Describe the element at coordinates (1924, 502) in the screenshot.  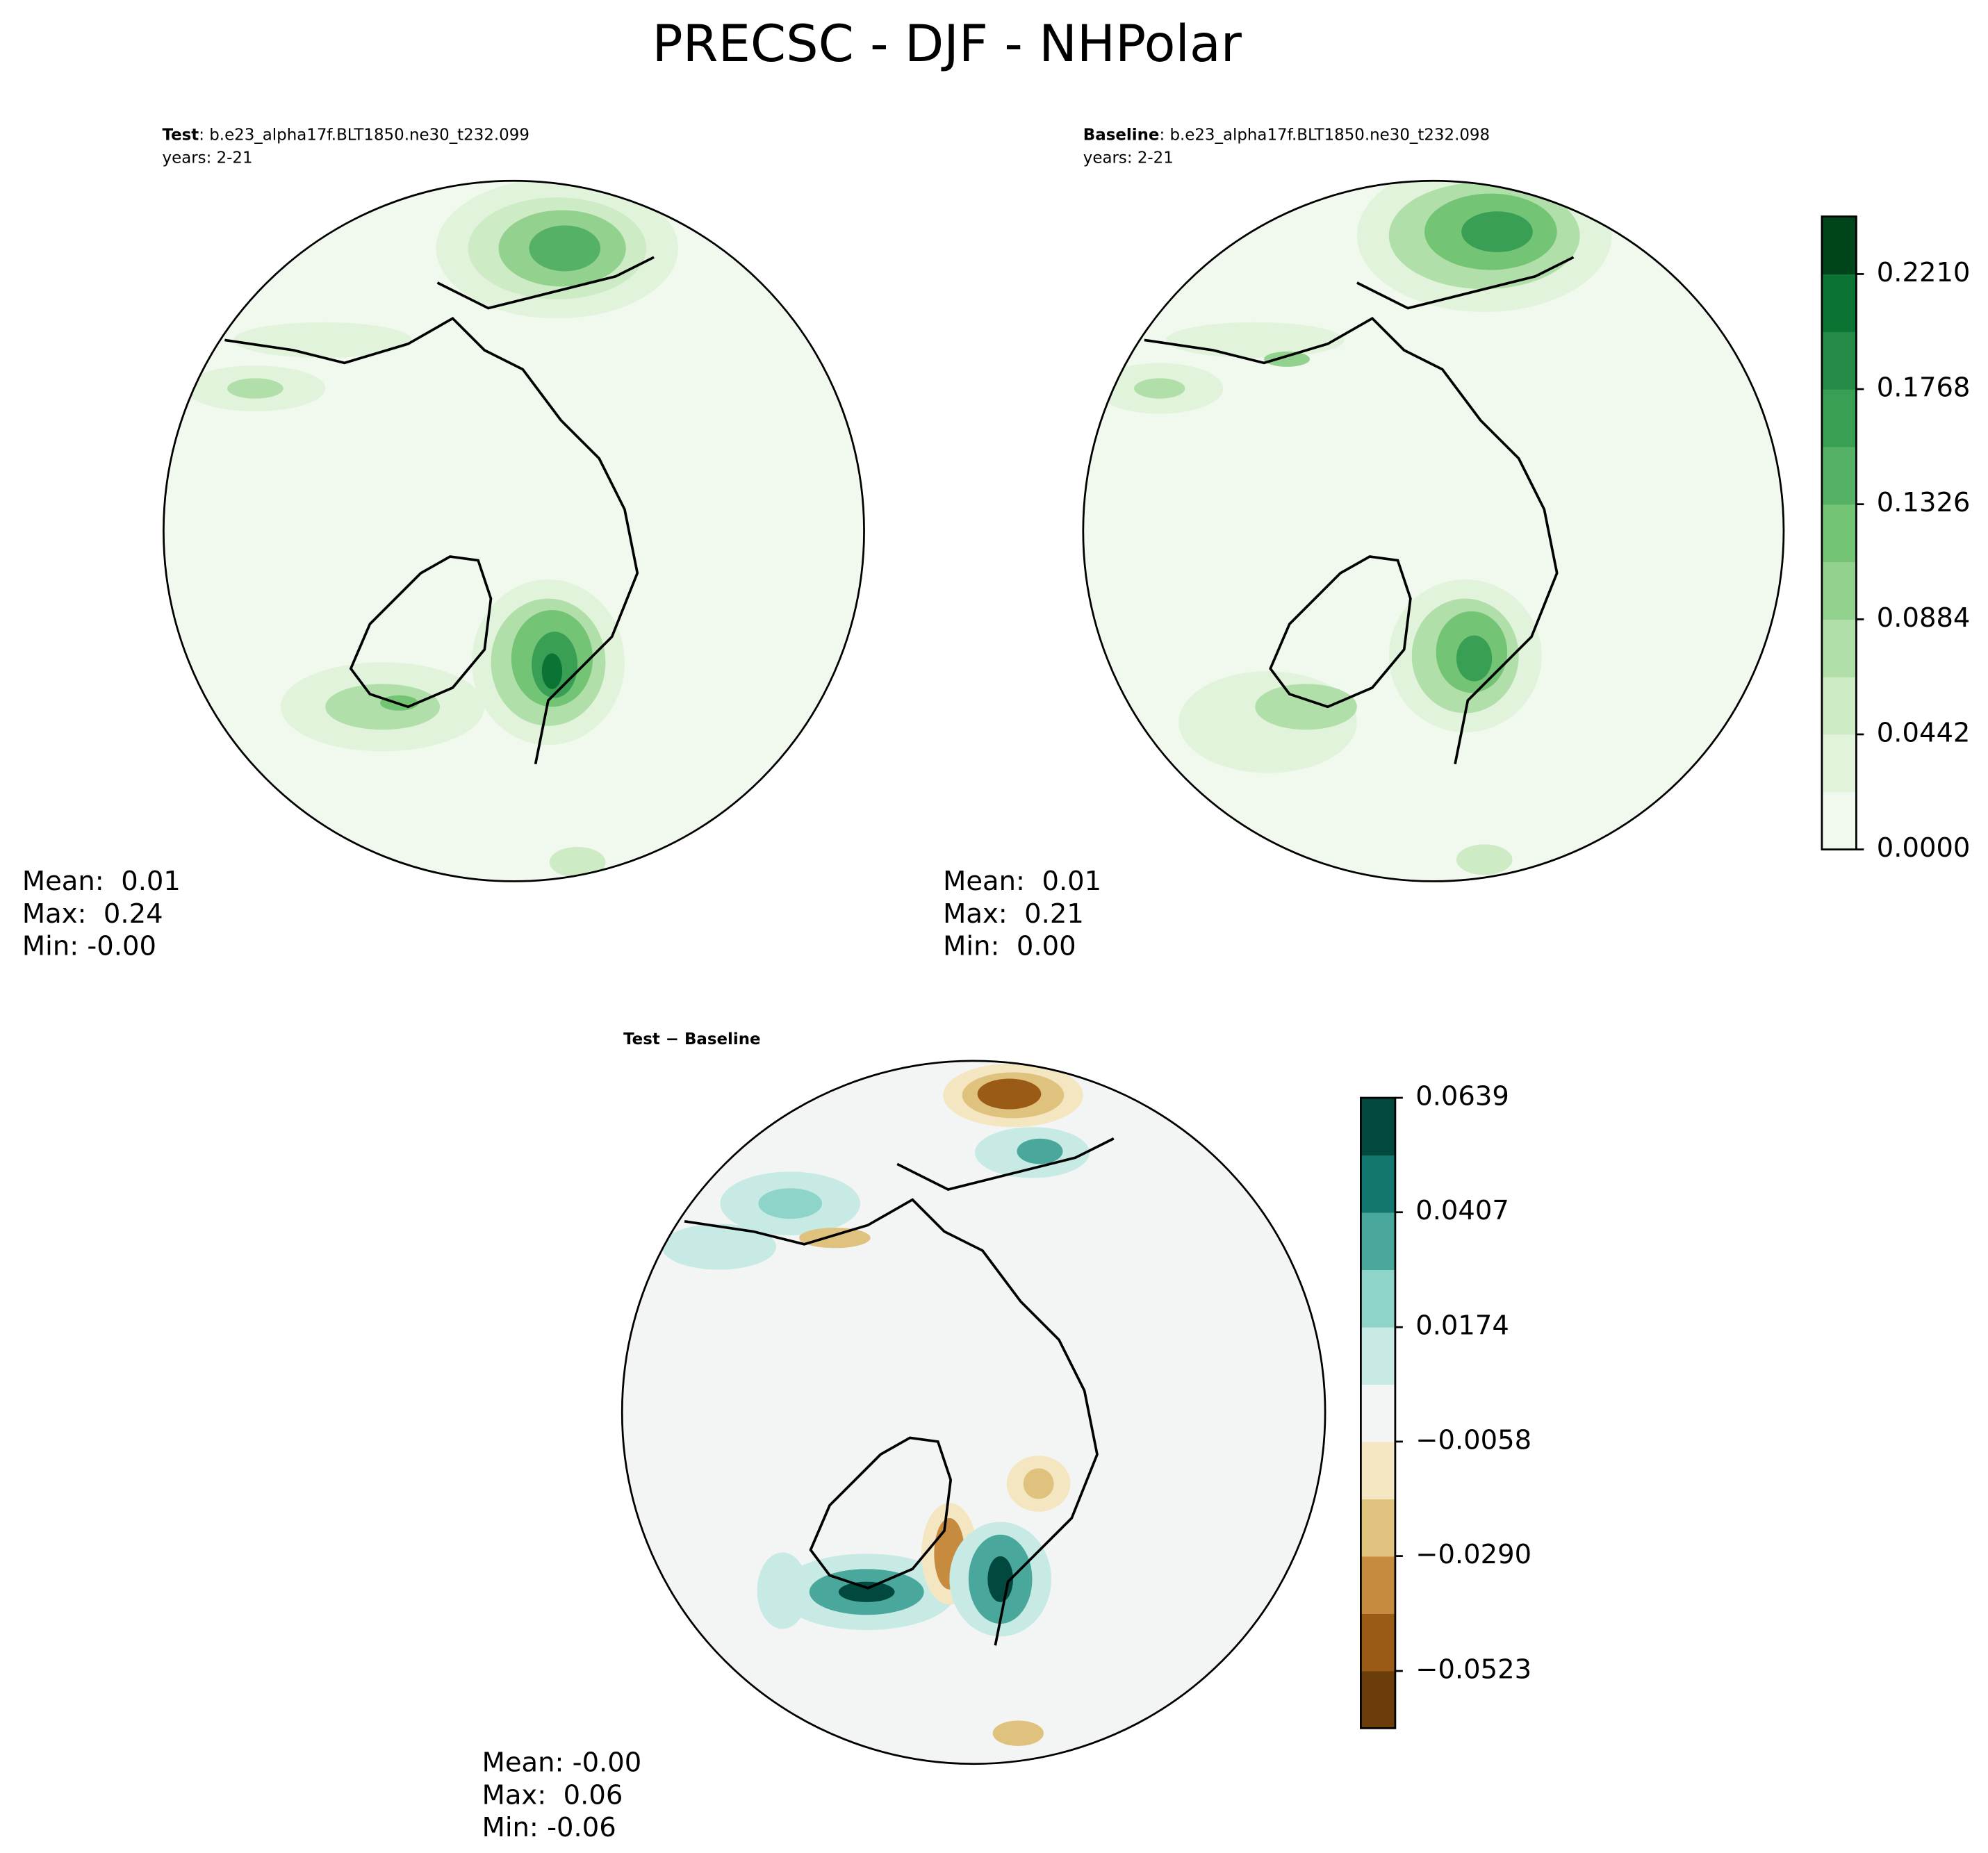
I see `colorbar-tick-label: 0.1326` at that location.